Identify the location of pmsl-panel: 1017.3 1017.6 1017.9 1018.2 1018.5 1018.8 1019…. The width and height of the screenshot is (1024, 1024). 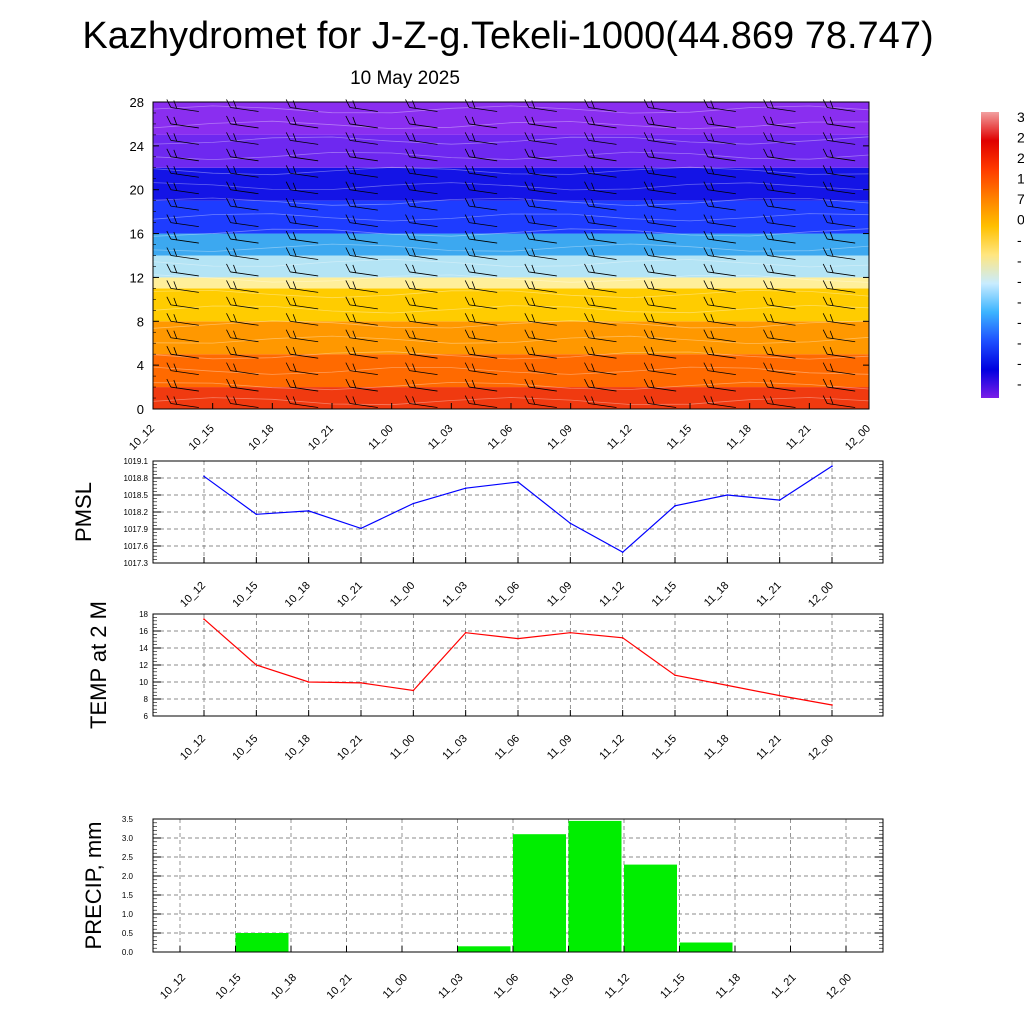
(477, 533).